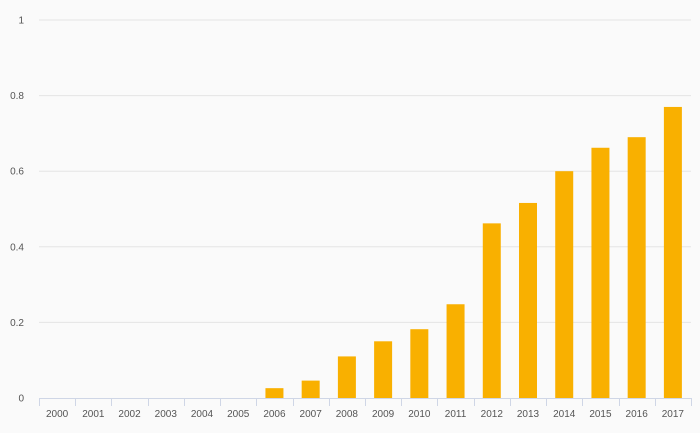  I want to click on x-tick-label: 2016, so click(637, 414).